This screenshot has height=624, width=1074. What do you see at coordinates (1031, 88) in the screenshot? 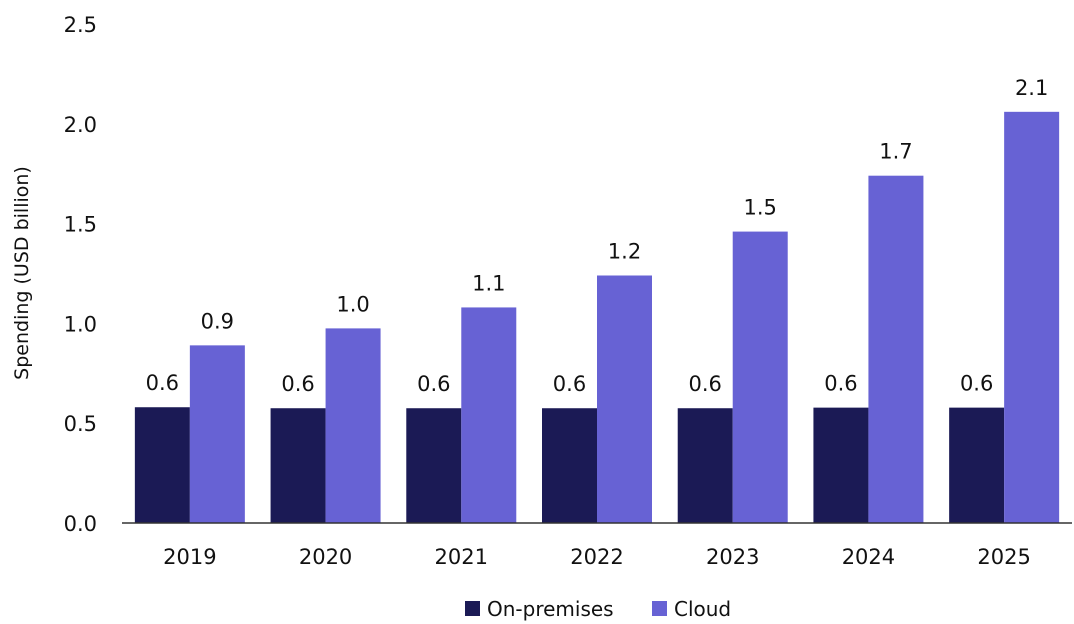
I see `data-label: 2.1` at bounding box center [1031, 88].